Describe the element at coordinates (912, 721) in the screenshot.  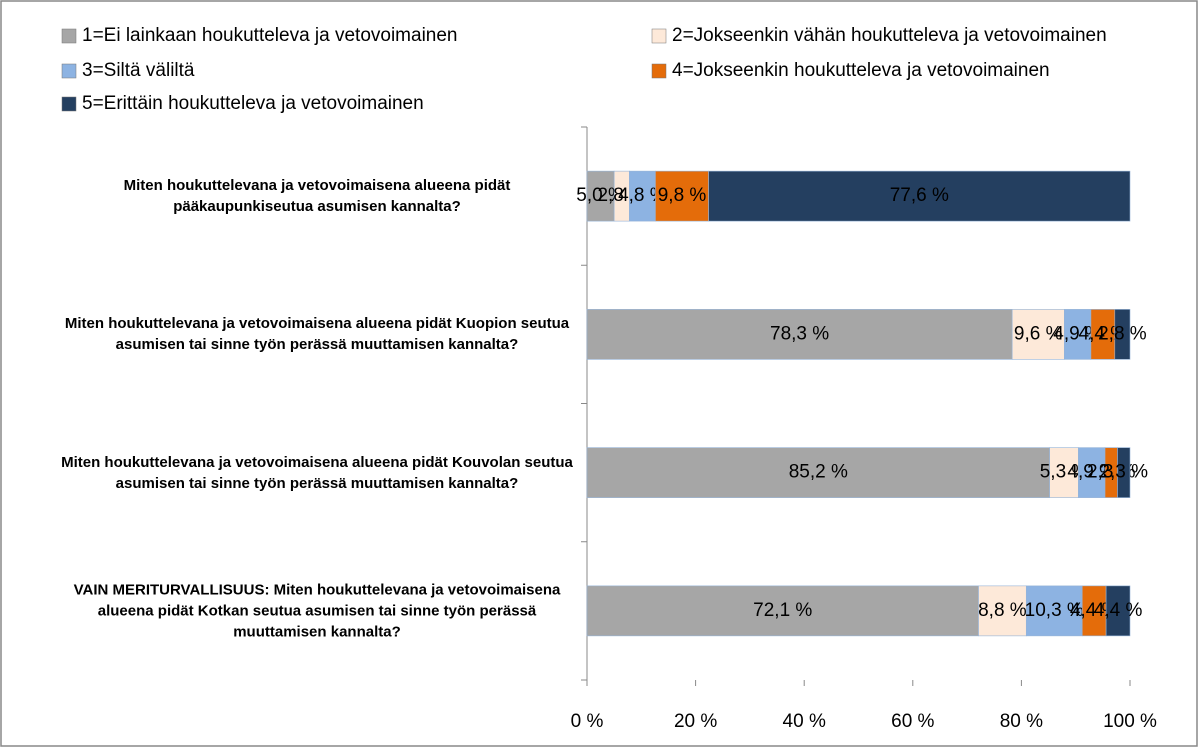
I see `x-tick-label: 60 %` at that location.